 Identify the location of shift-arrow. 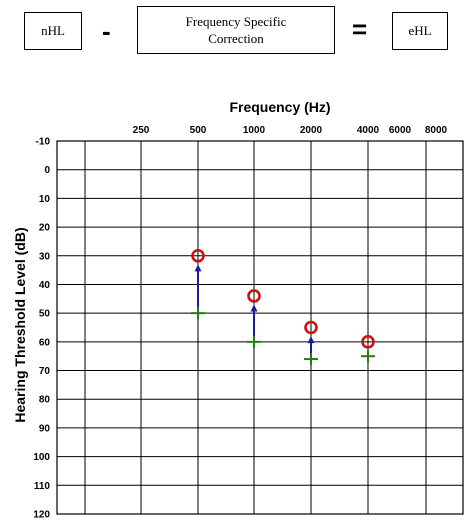
(198, 289).